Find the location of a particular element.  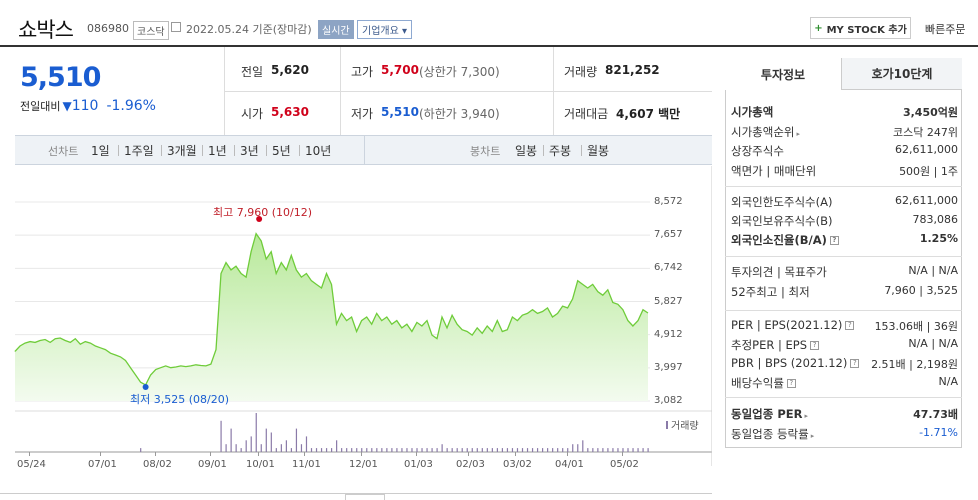

diff-value: 110 is located at coordinates (85, 106).